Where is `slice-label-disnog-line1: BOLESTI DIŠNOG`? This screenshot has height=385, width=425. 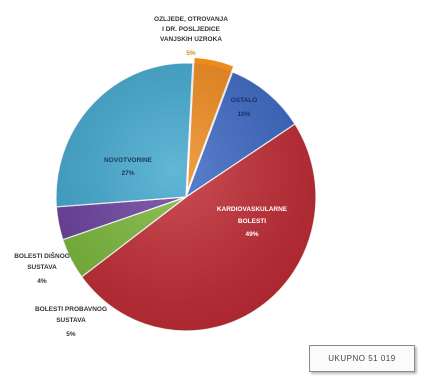 slice-label-disnog-line1: BOLESTI DIŠNOG is located at coordinates (42, 255).